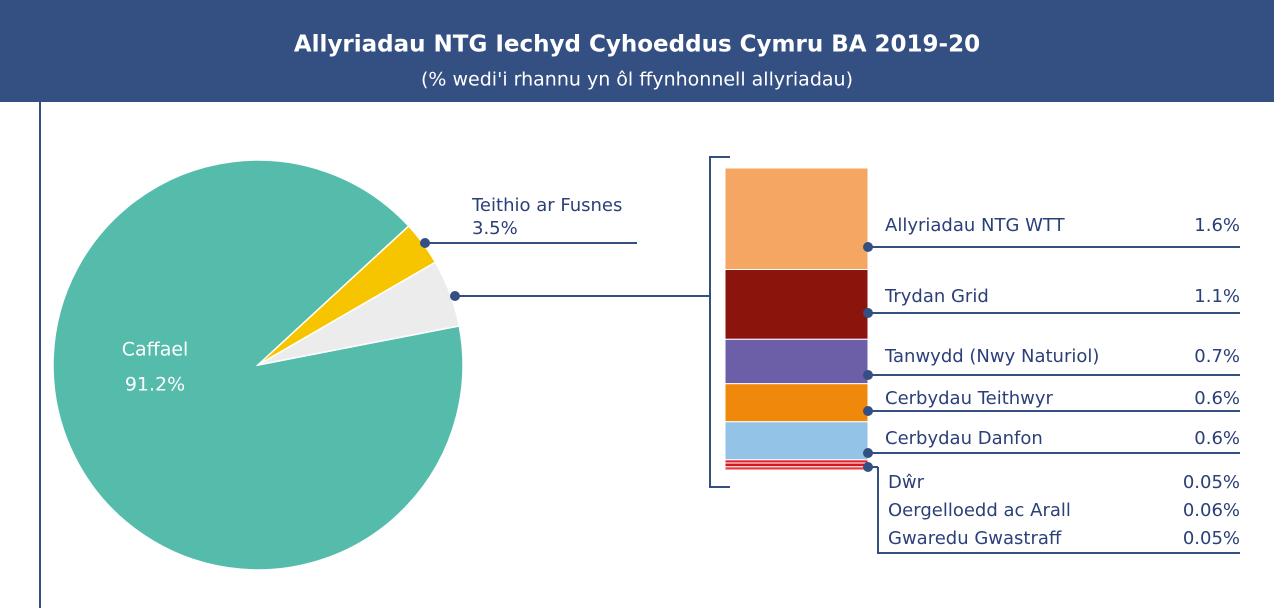  I want to click on legend-value: 1.1%, so click(1217, 296).